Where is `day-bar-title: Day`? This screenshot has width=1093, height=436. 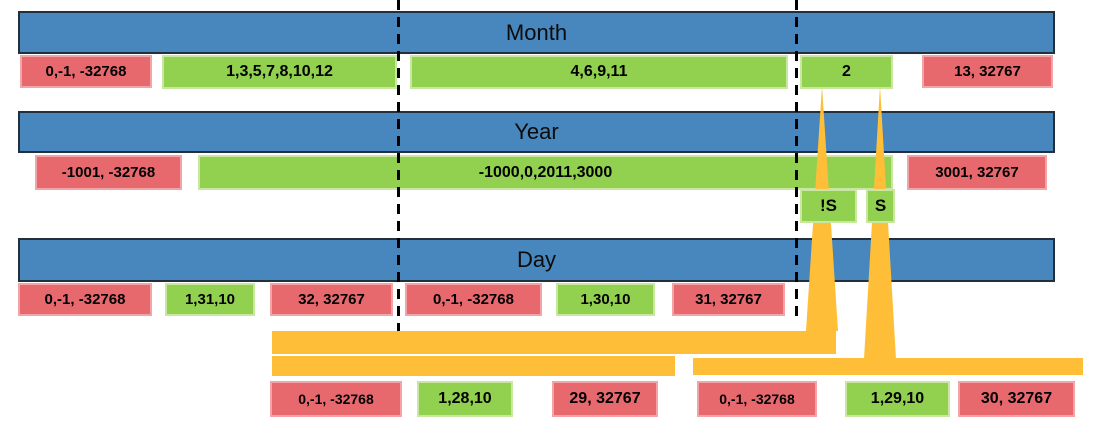 day-bar-title: Day is located at coordinates (536, 259).